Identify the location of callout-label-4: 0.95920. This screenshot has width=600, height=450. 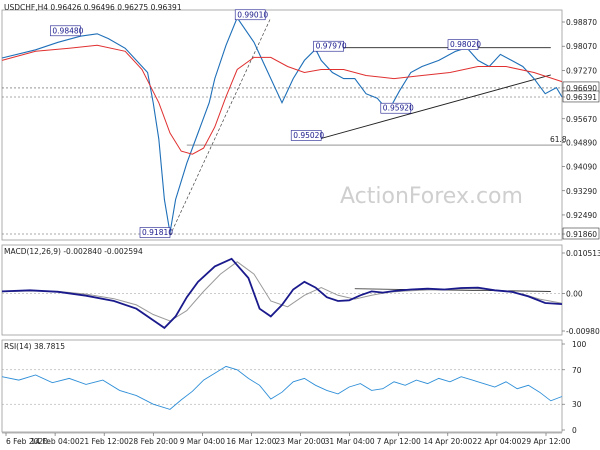
(398, 108).